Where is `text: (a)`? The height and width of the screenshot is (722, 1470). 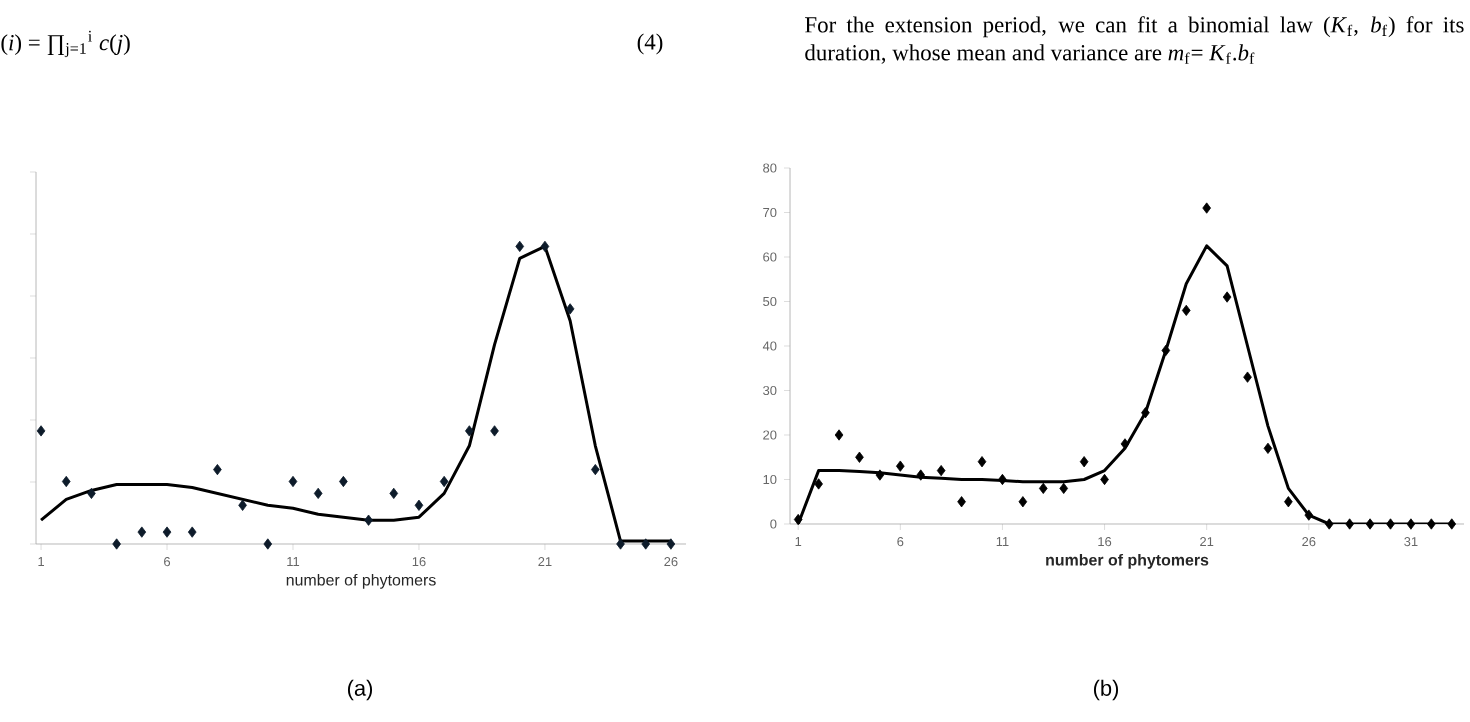 text: (a) is located at coordinates (360, 690).